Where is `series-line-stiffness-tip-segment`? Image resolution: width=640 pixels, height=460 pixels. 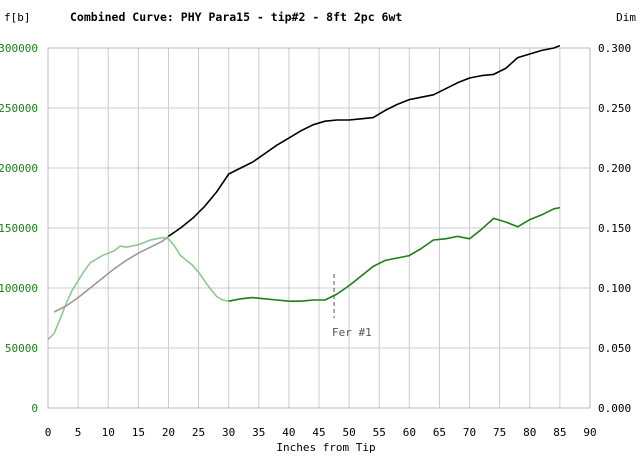
series-line-stiffness-tip-segment is located at coordinates (138, 288).